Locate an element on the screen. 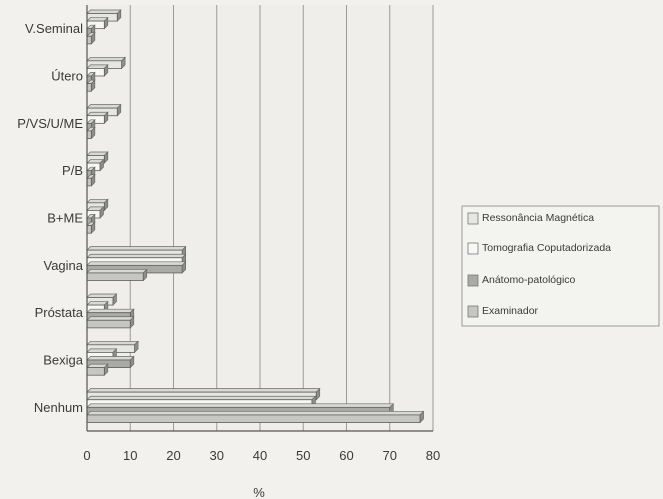 This screenshot has height=499, width=663. x-tick-label: 60 is located at coordinates (346, 455).